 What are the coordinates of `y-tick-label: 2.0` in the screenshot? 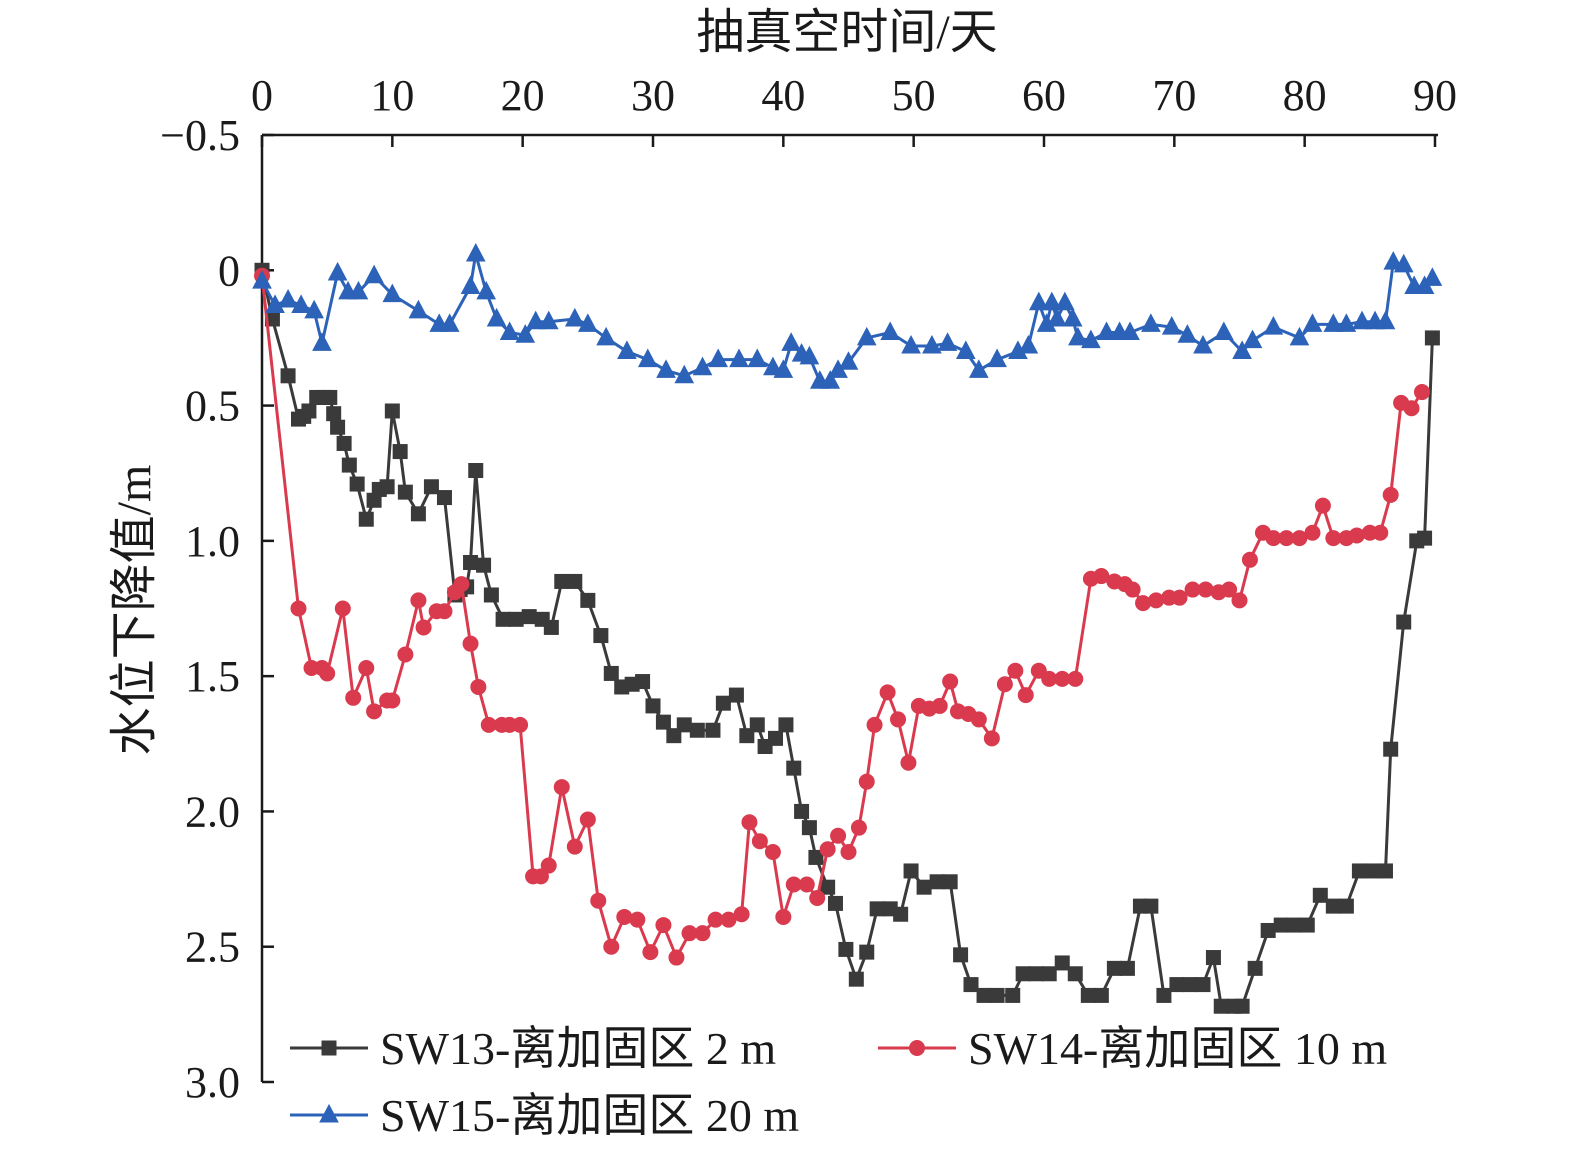 It's located at (212, 811).